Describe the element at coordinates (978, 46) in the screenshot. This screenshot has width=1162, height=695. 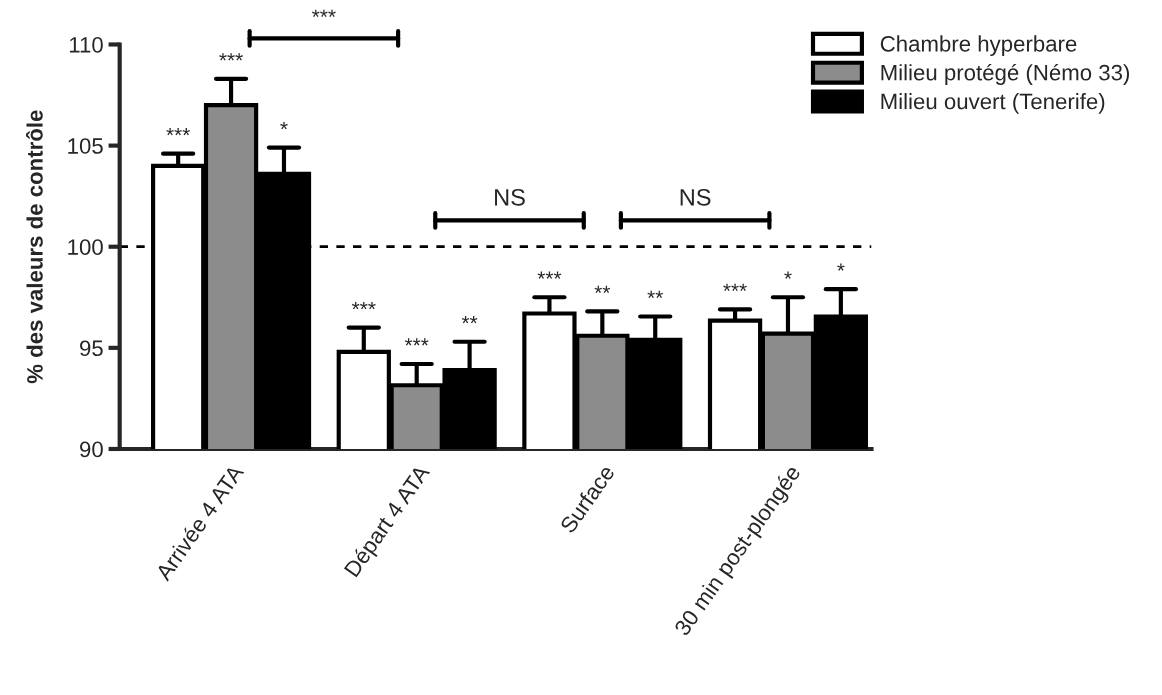
I see `legend-label: Chambre hyperbare` at that location.